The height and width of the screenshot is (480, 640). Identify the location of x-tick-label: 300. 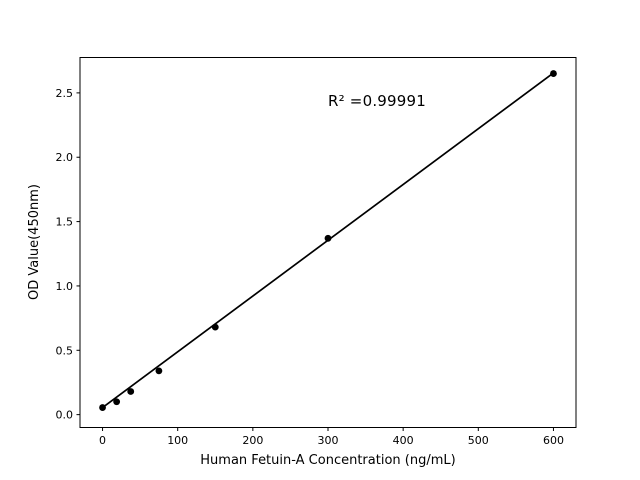
(328, 440).